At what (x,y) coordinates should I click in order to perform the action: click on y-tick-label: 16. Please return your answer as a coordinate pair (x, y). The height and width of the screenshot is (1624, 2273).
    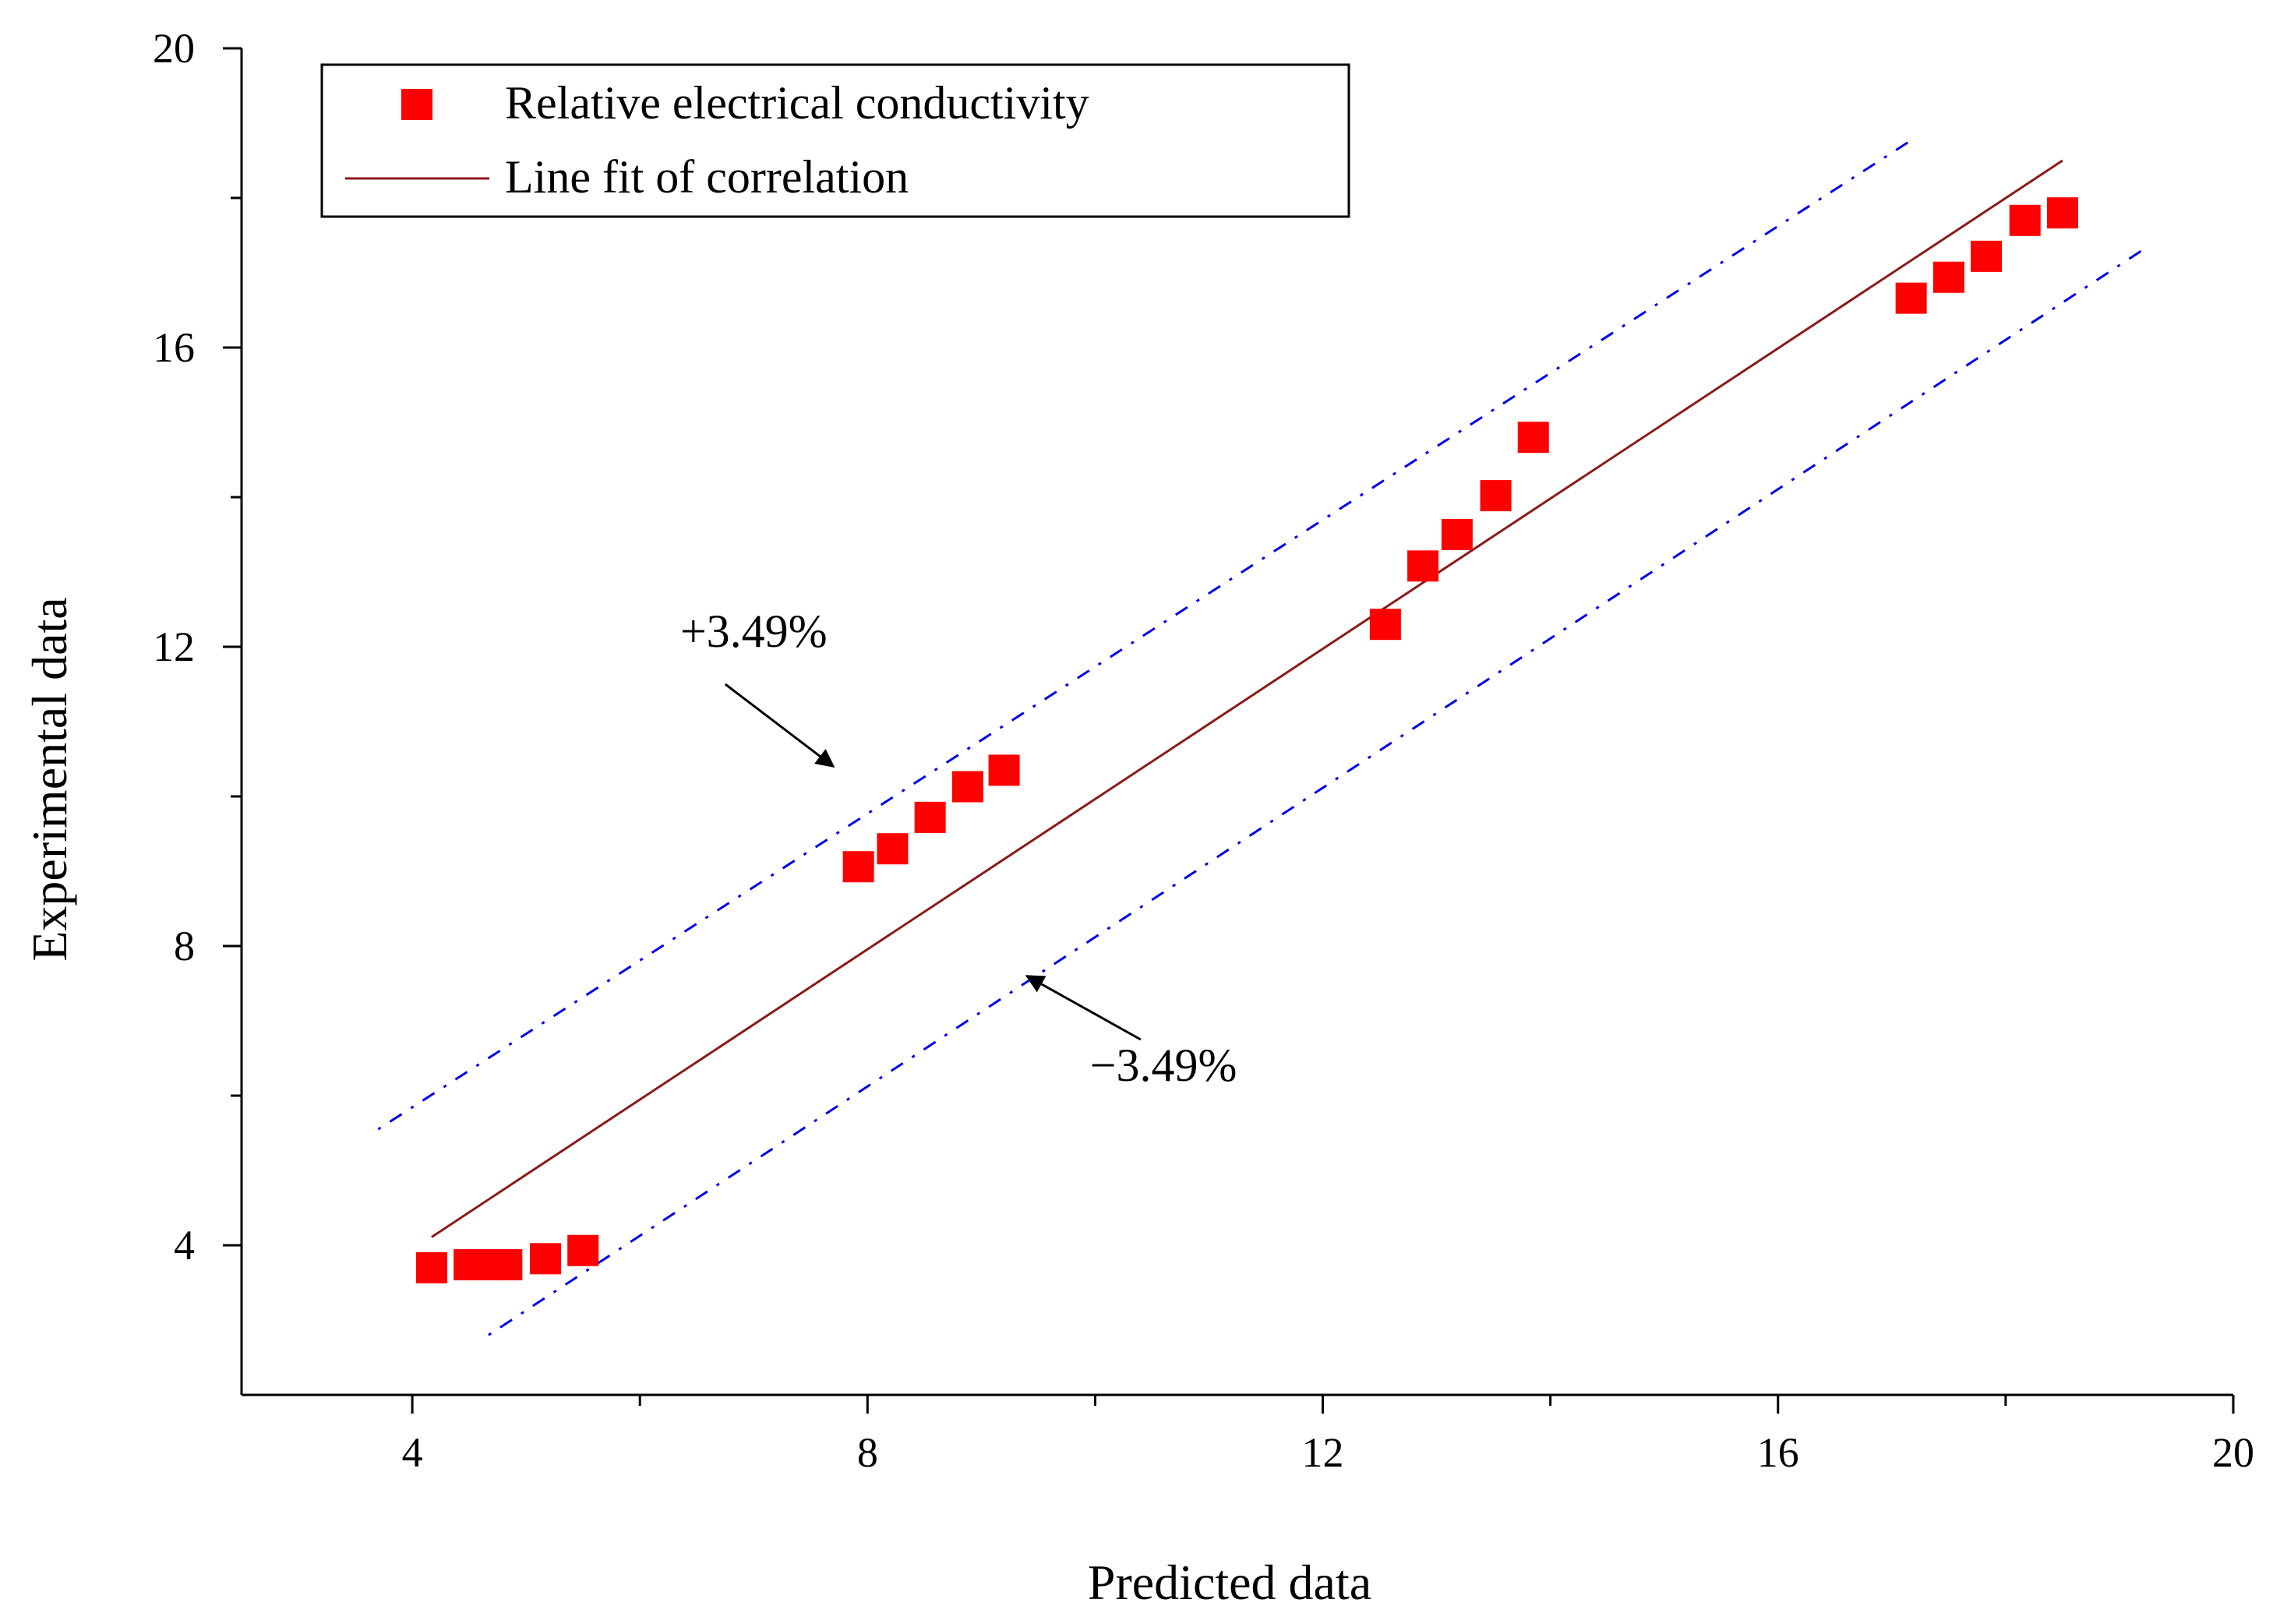
    Looking at the image, I should click on (174, 347).